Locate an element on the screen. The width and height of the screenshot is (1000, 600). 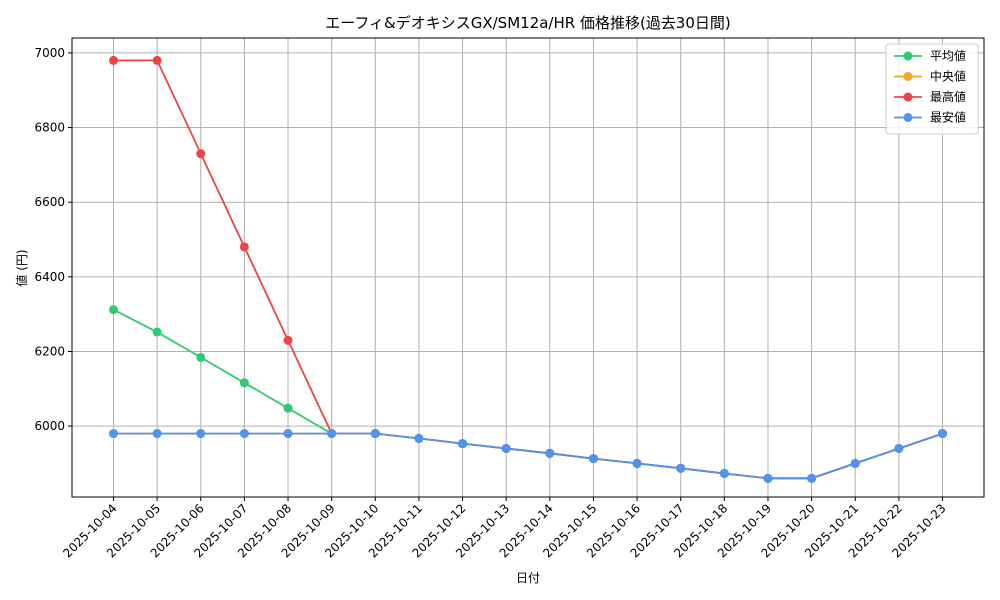
series-line is located at coordinates (528, 456).